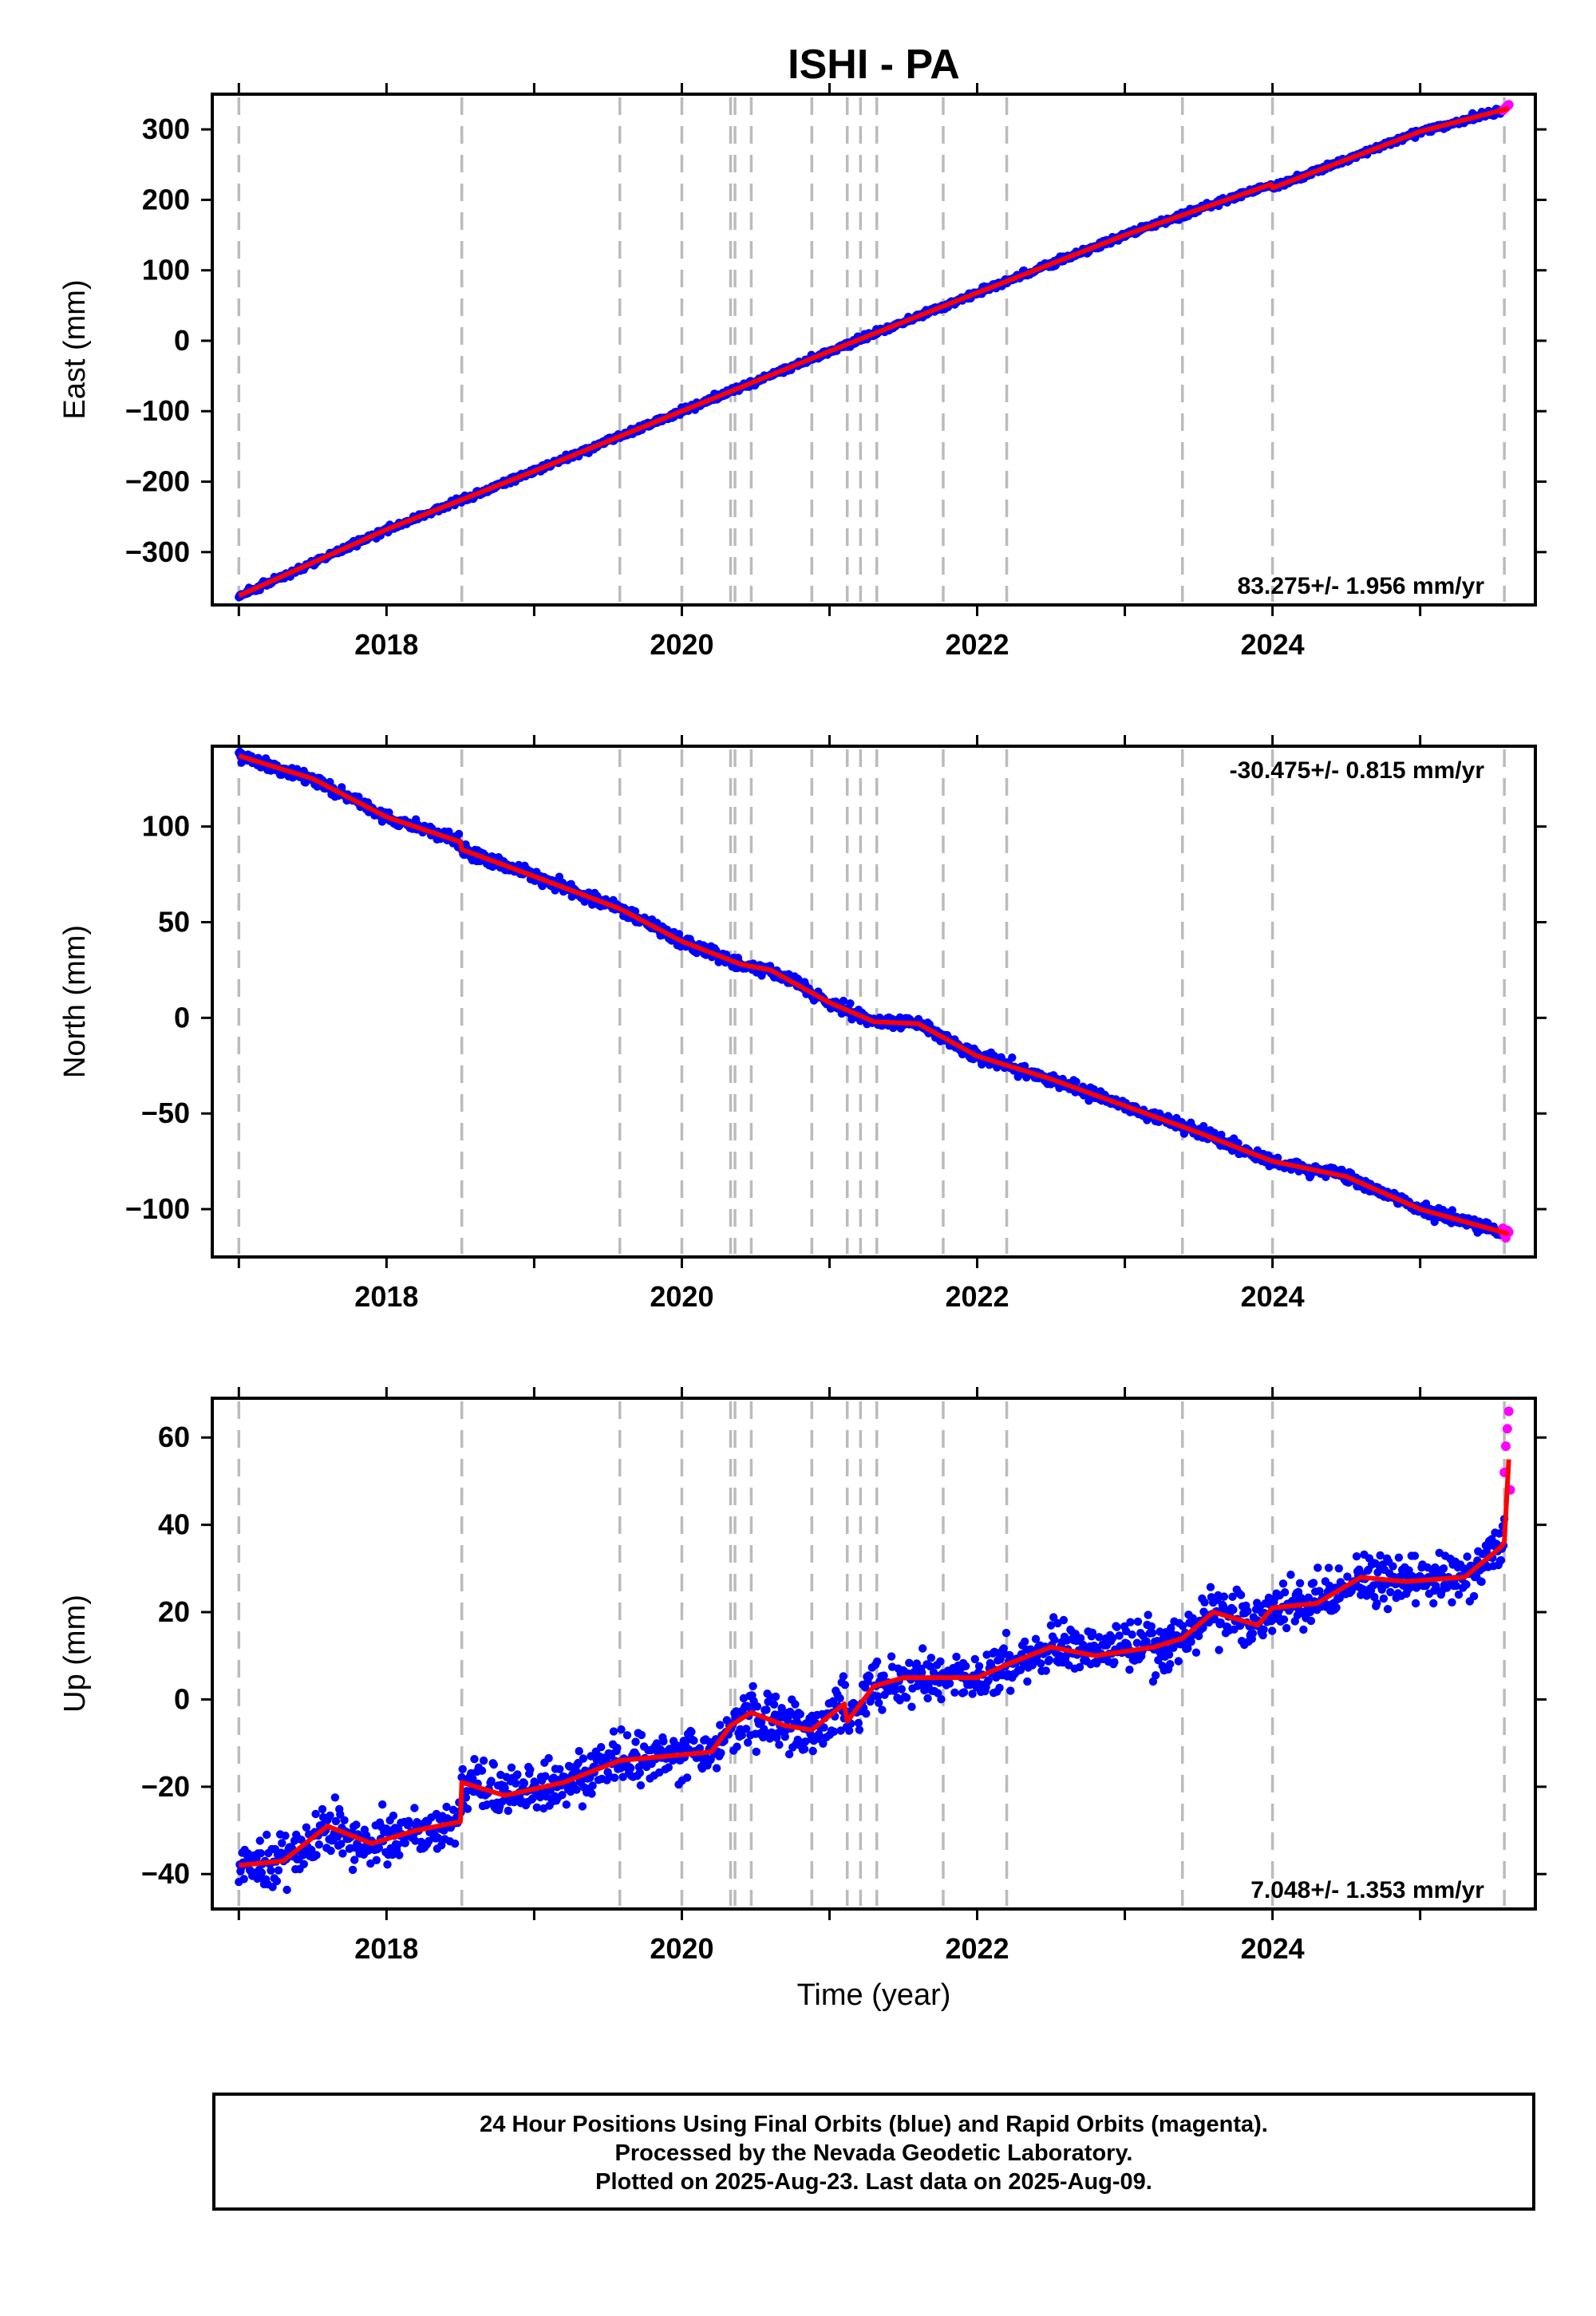 Image resolution: width=1596 pixels, height=2316 pixels. What do you see at coordinates (1273, 1948) in the screenshot?
I see `x-tick-label: 2024` at bounding box center [1273, 1948].